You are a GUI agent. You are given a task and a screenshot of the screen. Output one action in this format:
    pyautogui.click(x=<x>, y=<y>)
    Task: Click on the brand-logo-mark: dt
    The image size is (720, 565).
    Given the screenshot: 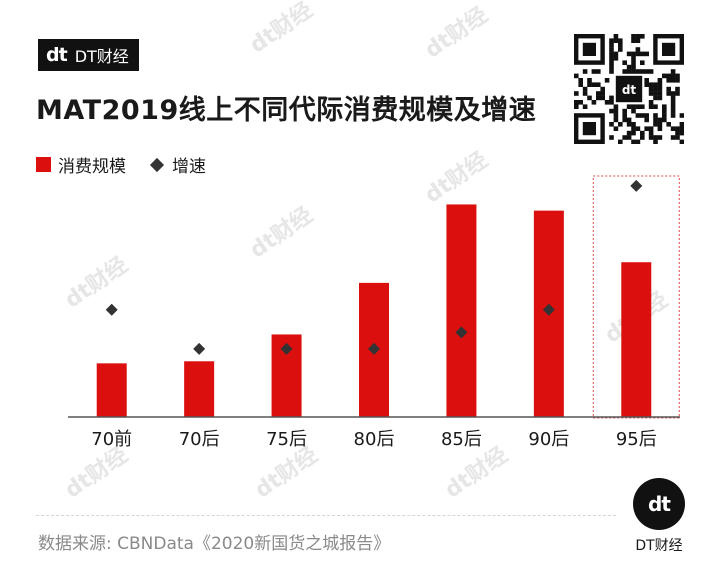 What is the action you would take?
    pyautogui.click(x=57, y=55)
    